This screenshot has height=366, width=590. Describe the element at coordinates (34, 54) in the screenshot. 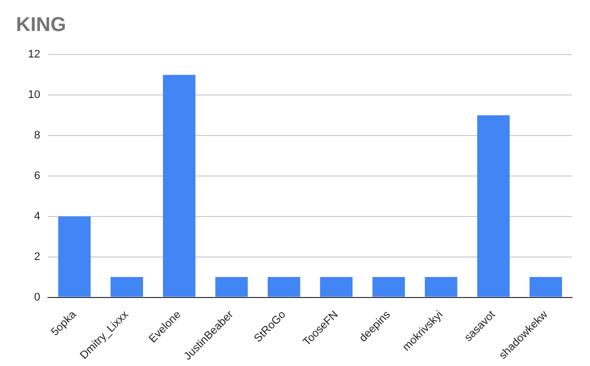

I see `y-tick-label: 12` at that location.